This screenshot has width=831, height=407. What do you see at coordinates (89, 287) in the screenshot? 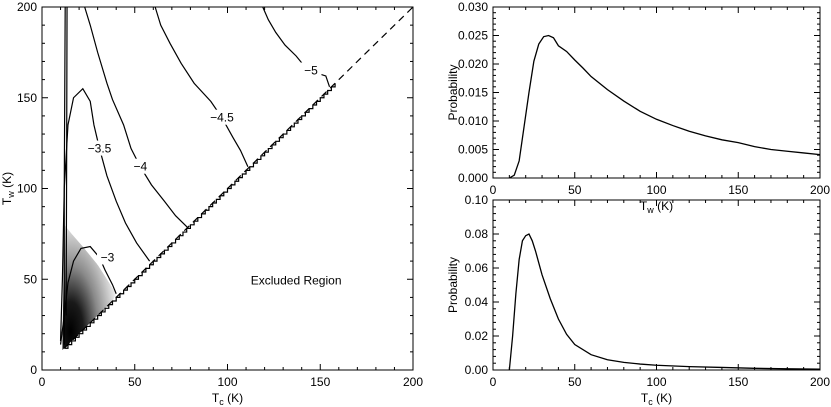
I see `density-shading` at bounding box center [89, 287].